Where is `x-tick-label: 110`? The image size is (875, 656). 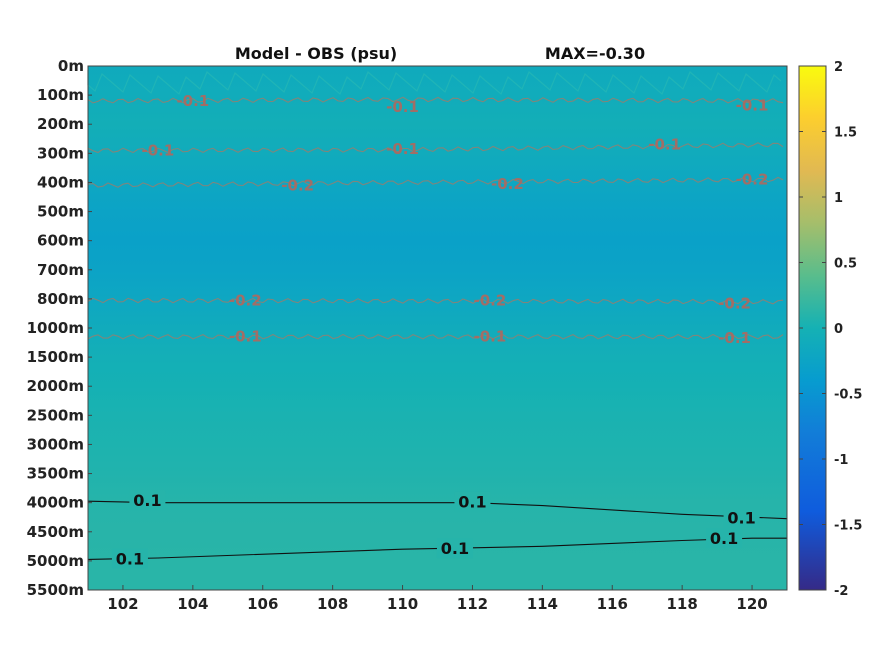 x-tick-label: 110 is located at coordinates (402, 604).